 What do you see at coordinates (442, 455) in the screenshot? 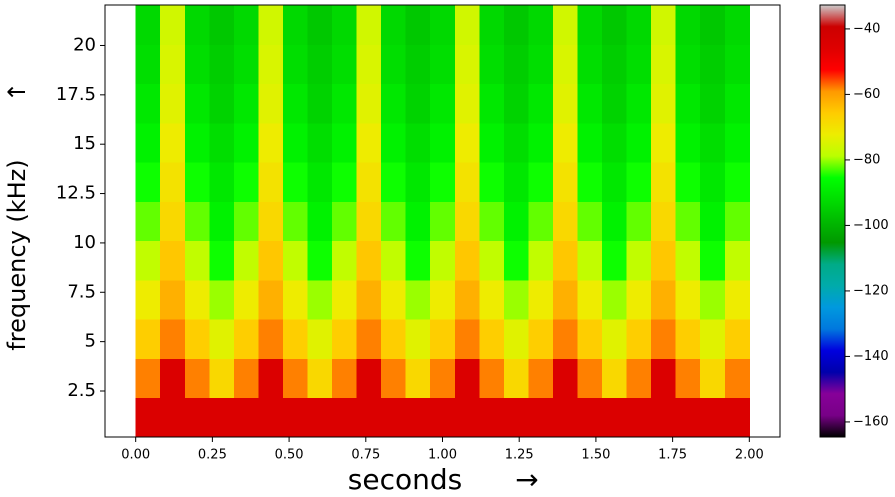
I see `x-tick-label: 1.00` at bounding box center [442, 455].